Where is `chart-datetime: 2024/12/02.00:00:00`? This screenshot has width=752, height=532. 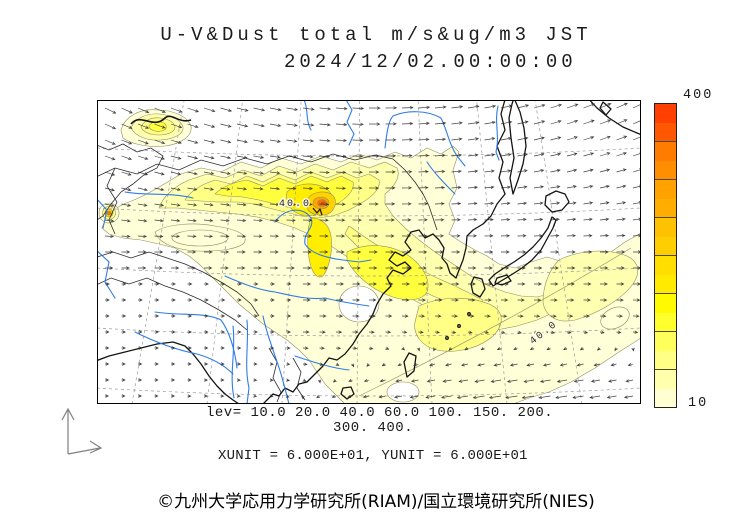
chart-datetime: 2024/12/02.00:00:00 is located at coordinates (430, 62).